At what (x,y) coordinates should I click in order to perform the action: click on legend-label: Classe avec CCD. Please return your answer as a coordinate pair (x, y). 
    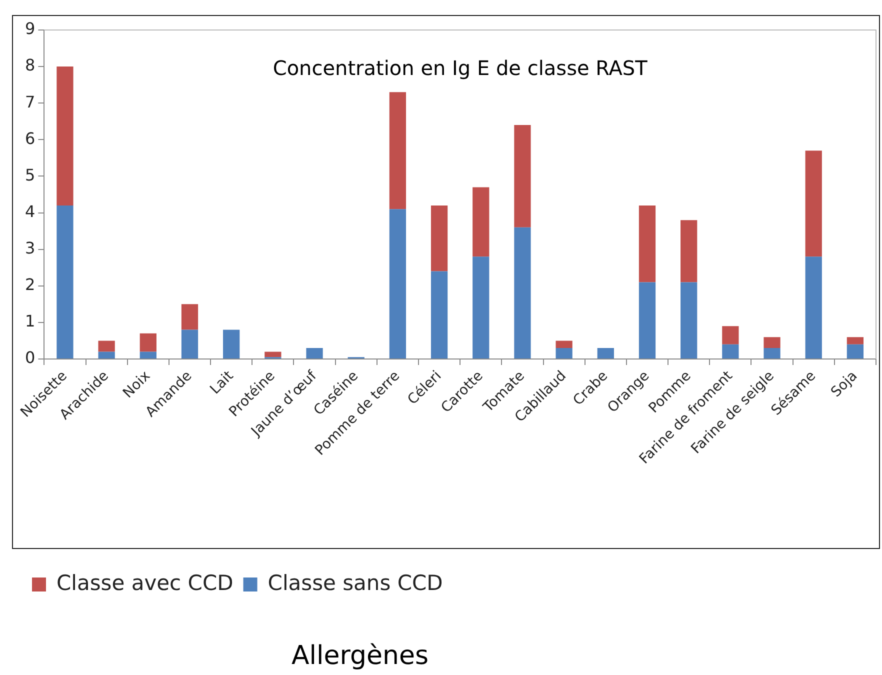
    Looking at the image, I should click on (145, 582).